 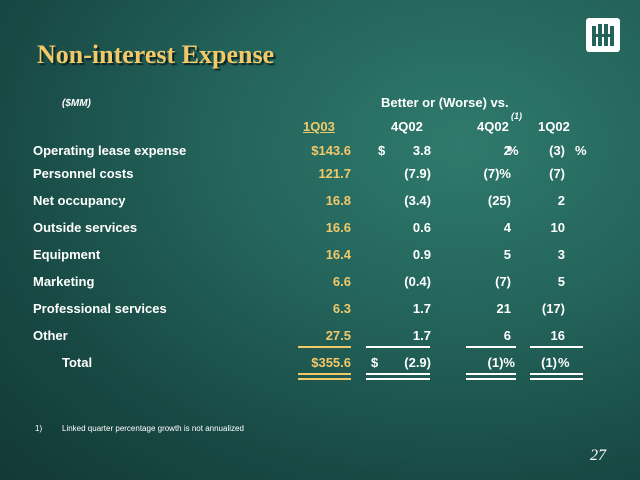 I want to click on row-4q02-pct-change: (7)%, so click(x=497, y=173).